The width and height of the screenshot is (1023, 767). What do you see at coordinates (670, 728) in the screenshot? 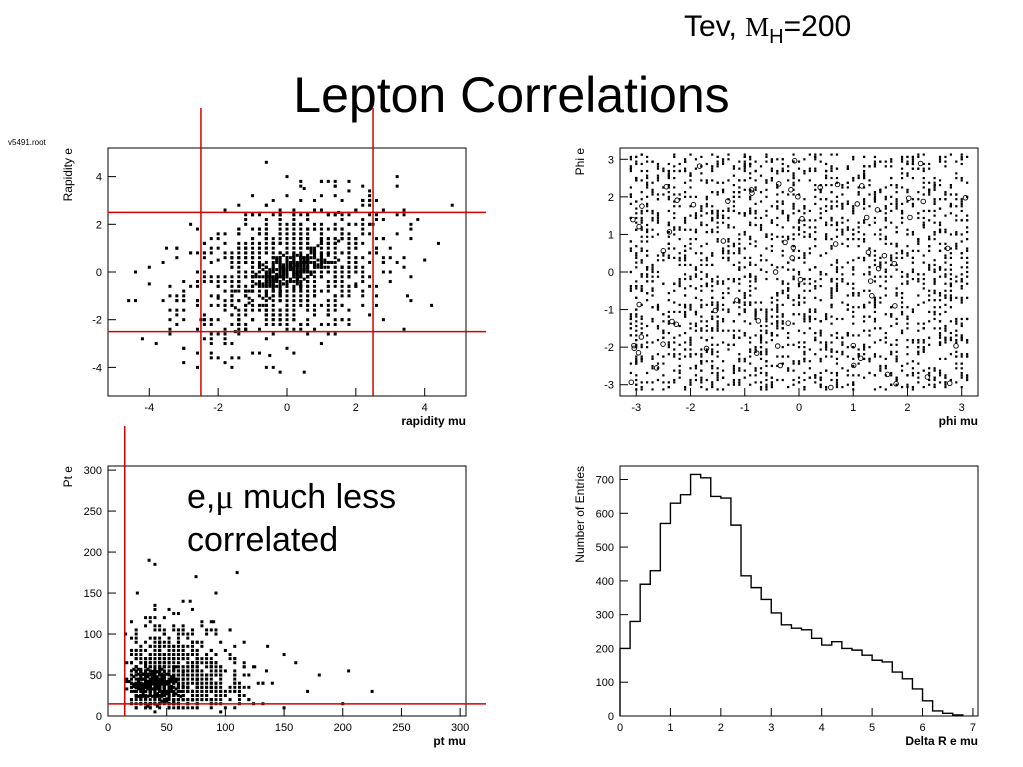
I see `x-tick-label: 1` at bounding box center [670, 728].